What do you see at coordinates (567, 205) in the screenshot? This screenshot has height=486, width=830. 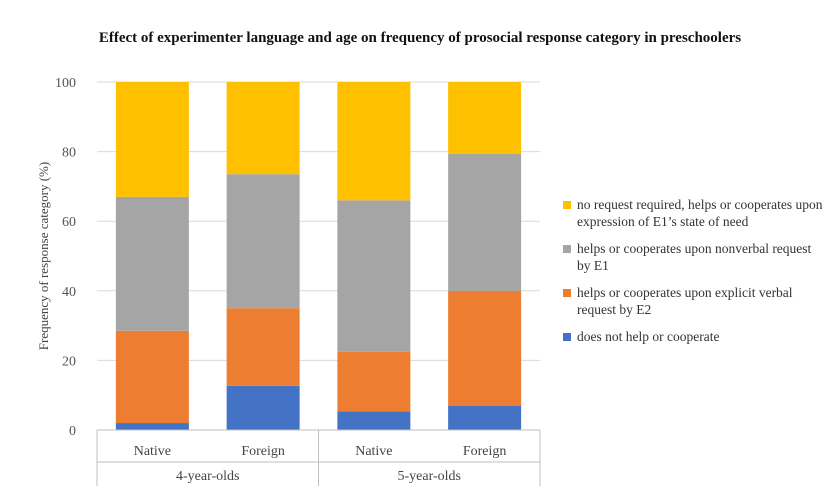 I see `legend-swatch-no-request` at bounding box center [567, 205].